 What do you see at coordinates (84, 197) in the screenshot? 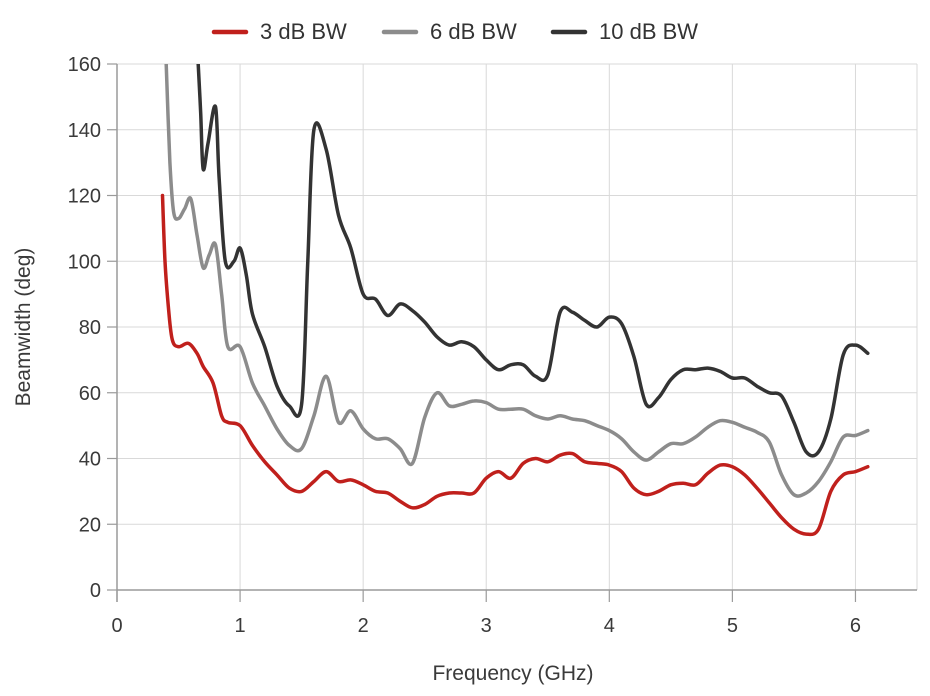
I see `y-tick-label-120: 120` at bounding box center [84, 197].